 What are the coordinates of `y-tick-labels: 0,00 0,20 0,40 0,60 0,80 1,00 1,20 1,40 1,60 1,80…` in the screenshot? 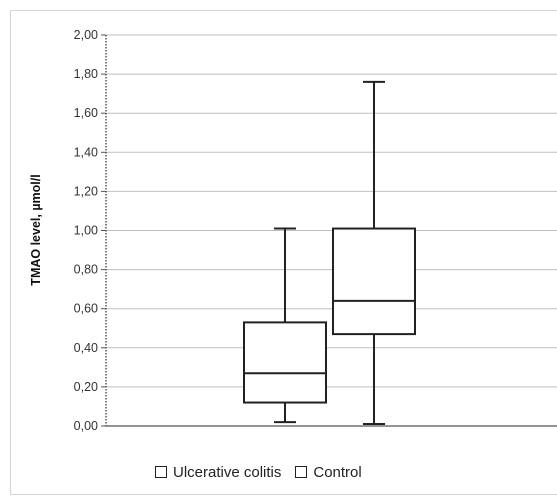 It's located at (86, 230).